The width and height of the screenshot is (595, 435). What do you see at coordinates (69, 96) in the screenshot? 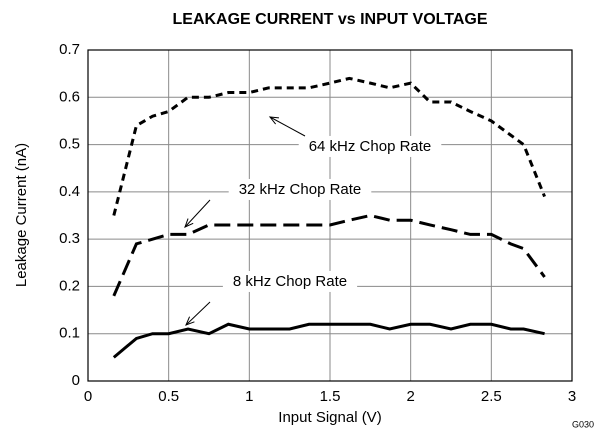
I see `y-tick-label: 0.6` at bounding box center [69, 96].